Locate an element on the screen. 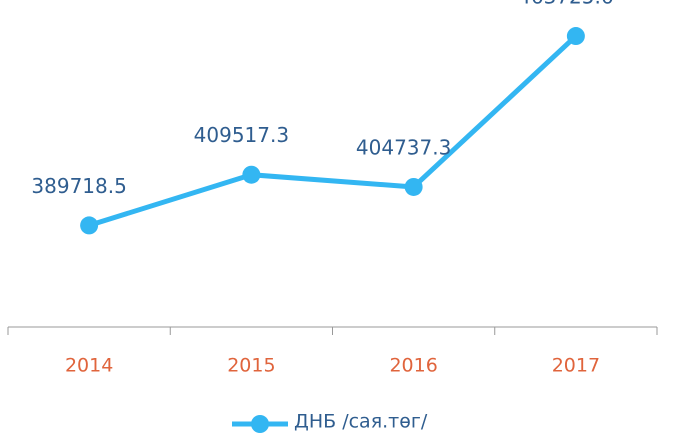 This screenshot has height=436, width=677. value-label: 409517.3 is located at coordinates (241, 135).